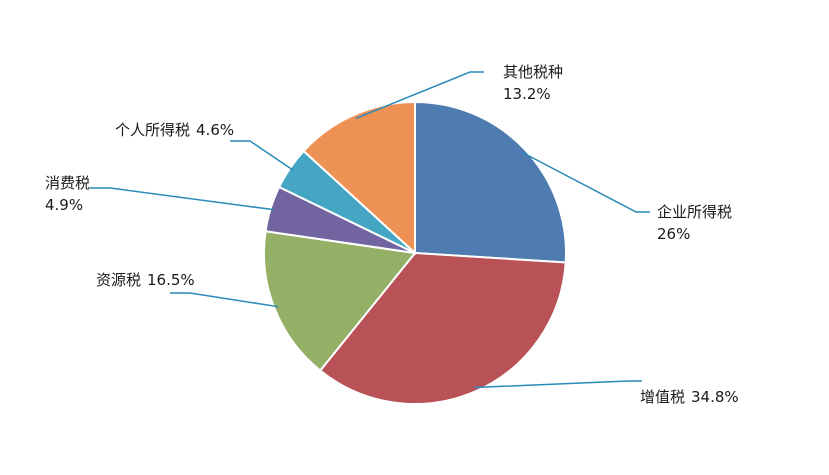 The height and width of the screenshot is (475, 829). Describe the element at coordinates (215, 130) in the screenshot. I see `slice-value: 4.6%` at that location.